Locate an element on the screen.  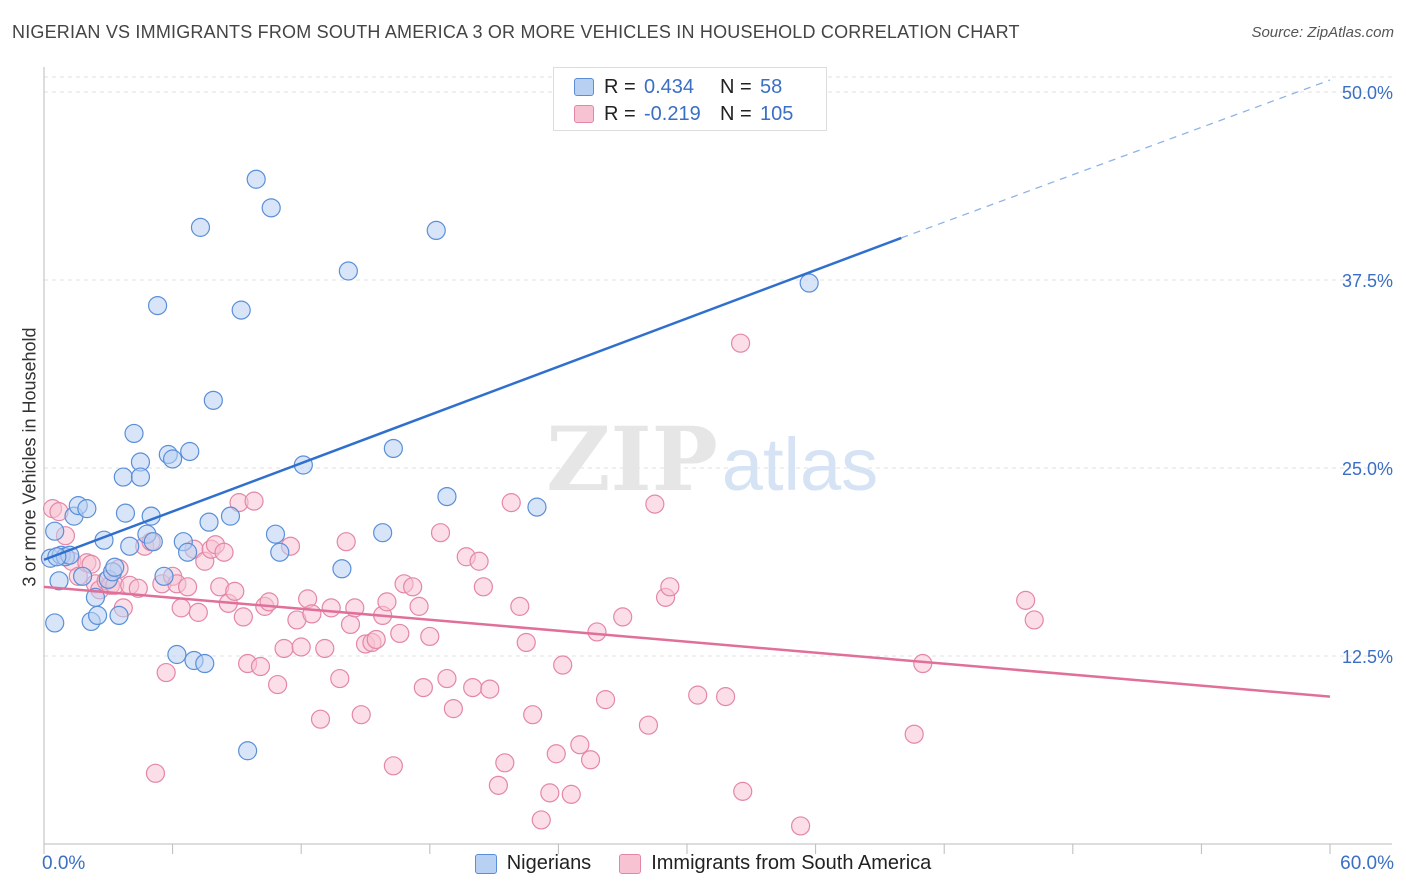
trend-line-nigerians-extension is located at coordinates (1116, 159).